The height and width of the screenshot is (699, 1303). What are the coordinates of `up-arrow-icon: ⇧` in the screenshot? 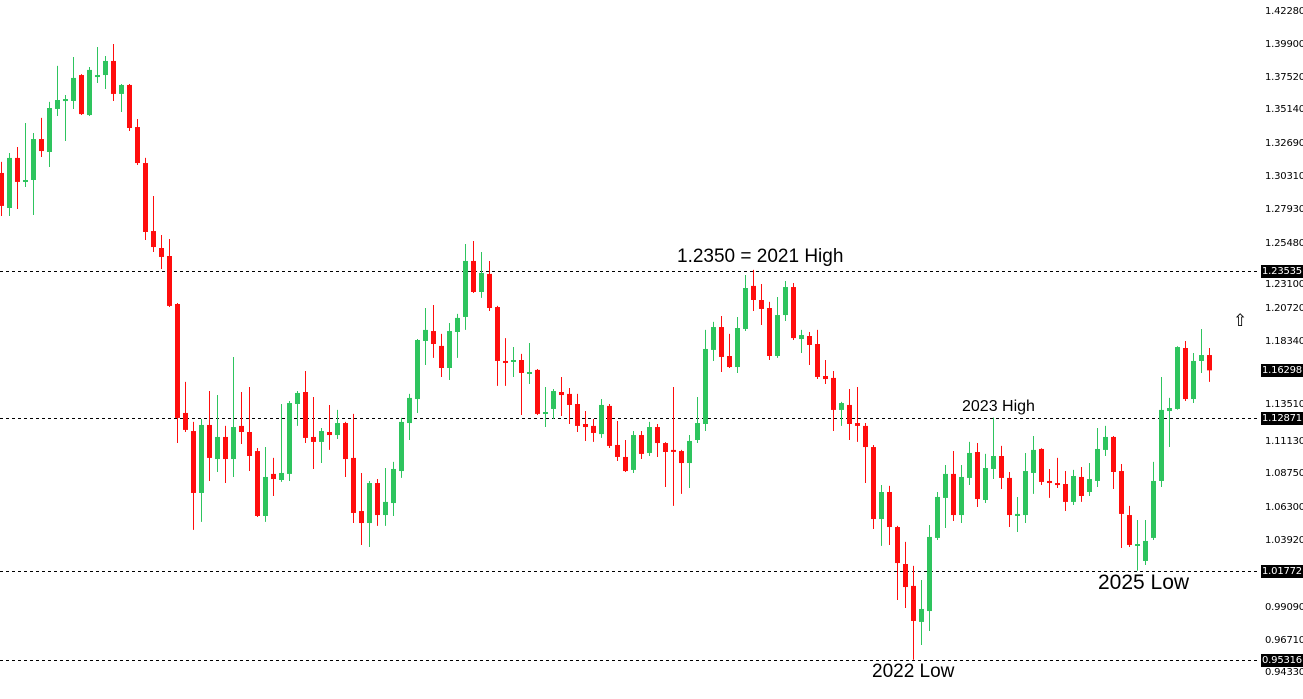 It's located at (1240, 320).